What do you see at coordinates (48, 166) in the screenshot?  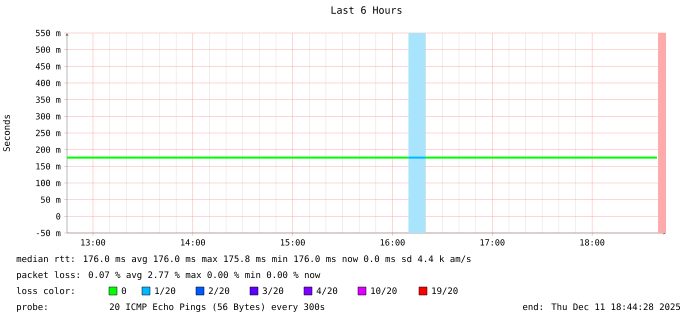 I see `y-tick-label: 150 m` at bounding box center [48, 166].